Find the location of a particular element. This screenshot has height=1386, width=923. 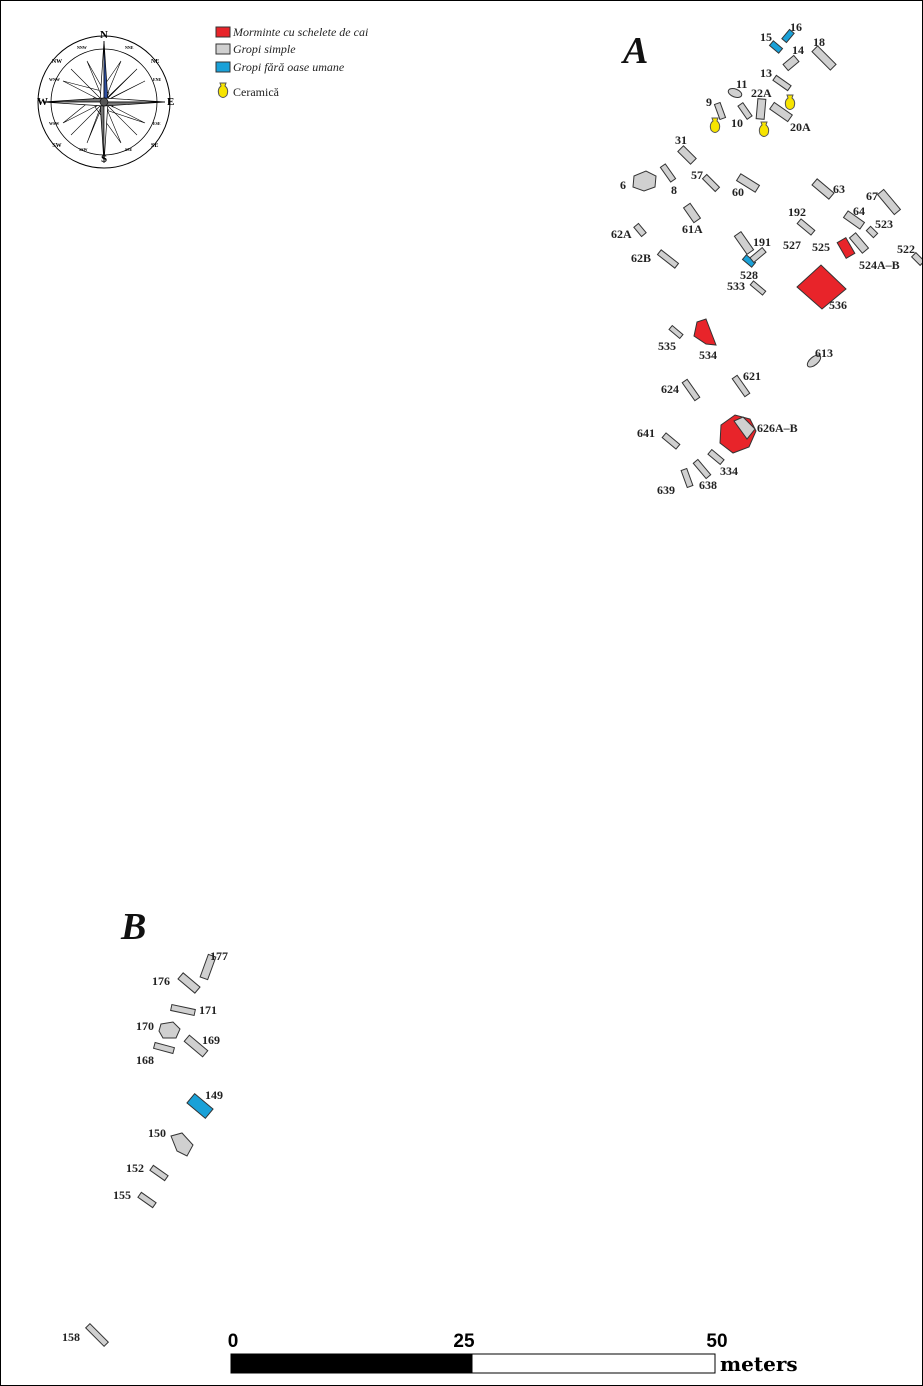

feature-label: 177 is located at coordinates (219, 956).